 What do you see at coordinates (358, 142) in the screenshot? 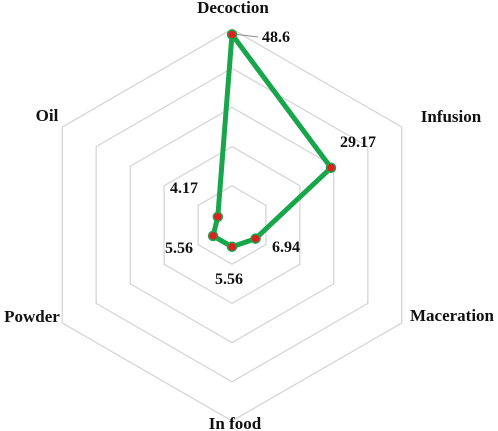
I see `value-label-infusion: 29.17` at bounding box center [358, 142].